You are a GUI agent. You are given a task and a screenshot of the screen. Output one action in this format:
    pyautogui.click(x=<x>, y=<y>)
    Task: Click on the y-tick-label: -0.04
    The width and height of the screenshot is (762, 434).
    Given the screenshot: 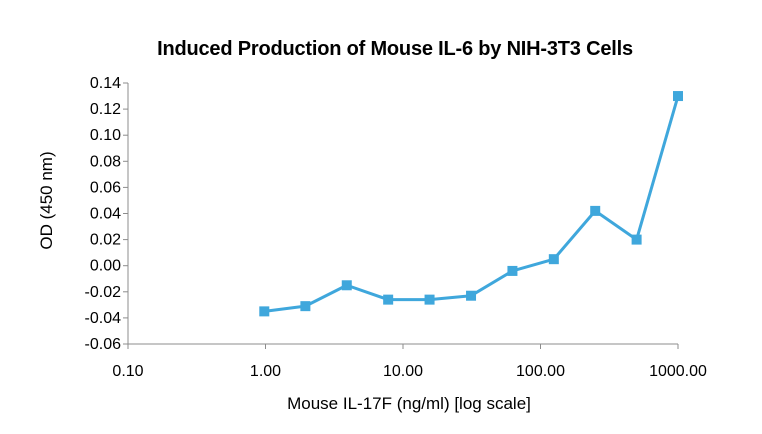 What is the action you would take?
    pyautogui.click(x=103, y=318)
    